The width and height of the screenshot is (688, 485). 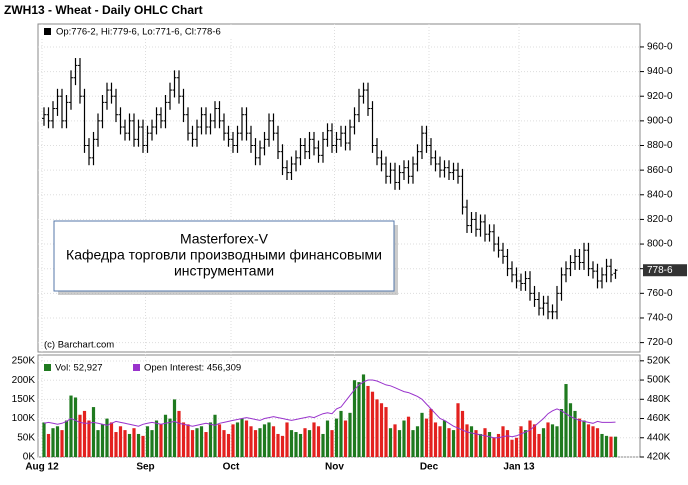 I want to click on y2-tick-label: 520K, so click(x=659, y=360).